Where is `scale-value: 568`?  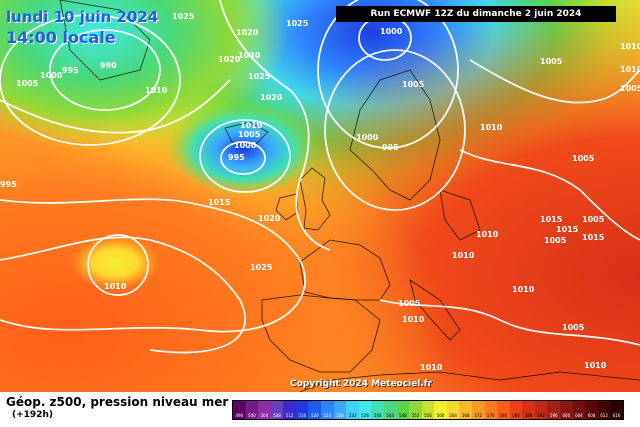
scale-value: 568 is located at coordinates (465, 415).